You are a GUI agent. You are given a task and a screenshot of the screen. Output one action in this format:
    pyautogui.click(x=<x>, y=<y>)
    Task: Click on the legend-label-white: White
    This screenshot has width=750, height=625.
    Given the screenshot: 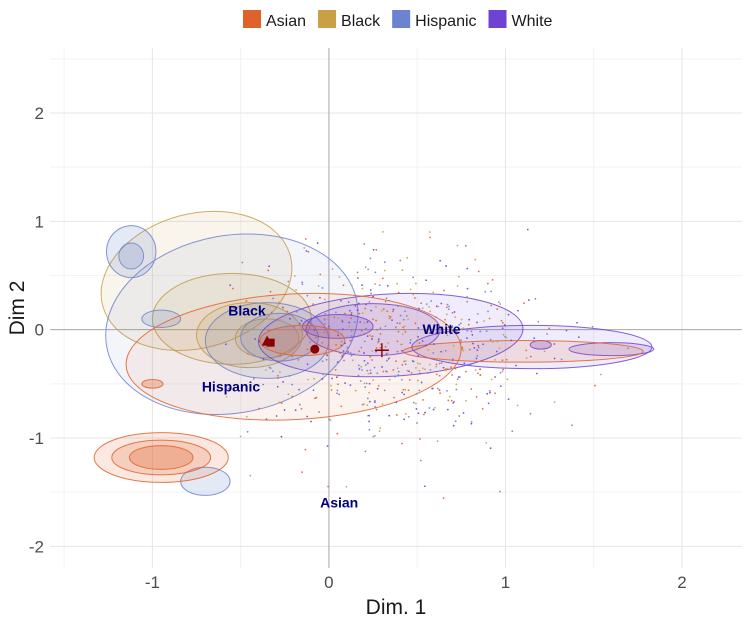 What is the action you would take?
    pyautogui.click(x=532, y=21)
    